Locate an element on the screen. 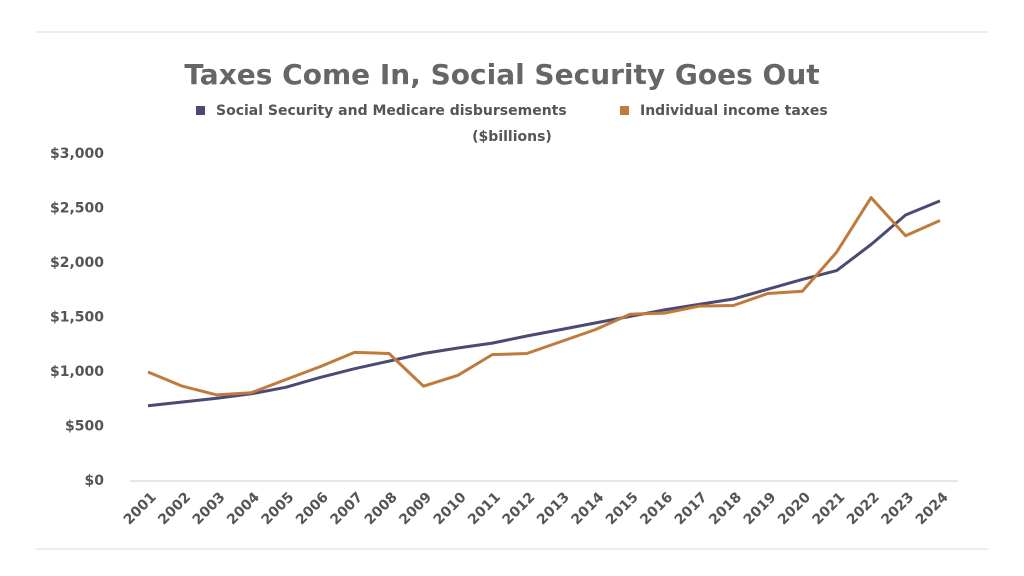 This screenshot has height=576, width=1024. x-tick-label: 2001 is located at coordinates (140, 508).